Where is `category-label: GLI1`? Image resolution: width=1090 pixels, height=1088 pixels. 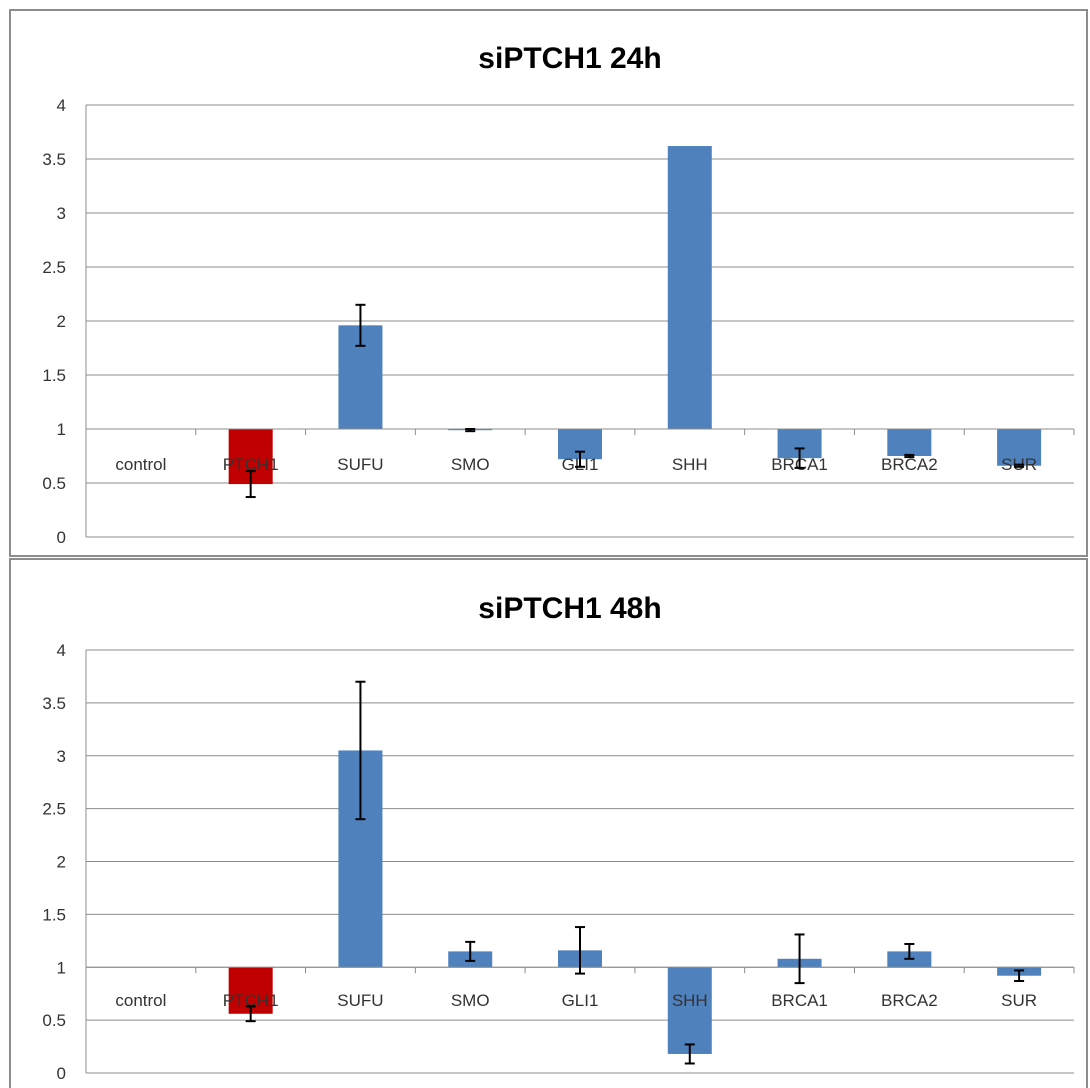 category-label: GLI1 is located at coordinates (580, 1000).